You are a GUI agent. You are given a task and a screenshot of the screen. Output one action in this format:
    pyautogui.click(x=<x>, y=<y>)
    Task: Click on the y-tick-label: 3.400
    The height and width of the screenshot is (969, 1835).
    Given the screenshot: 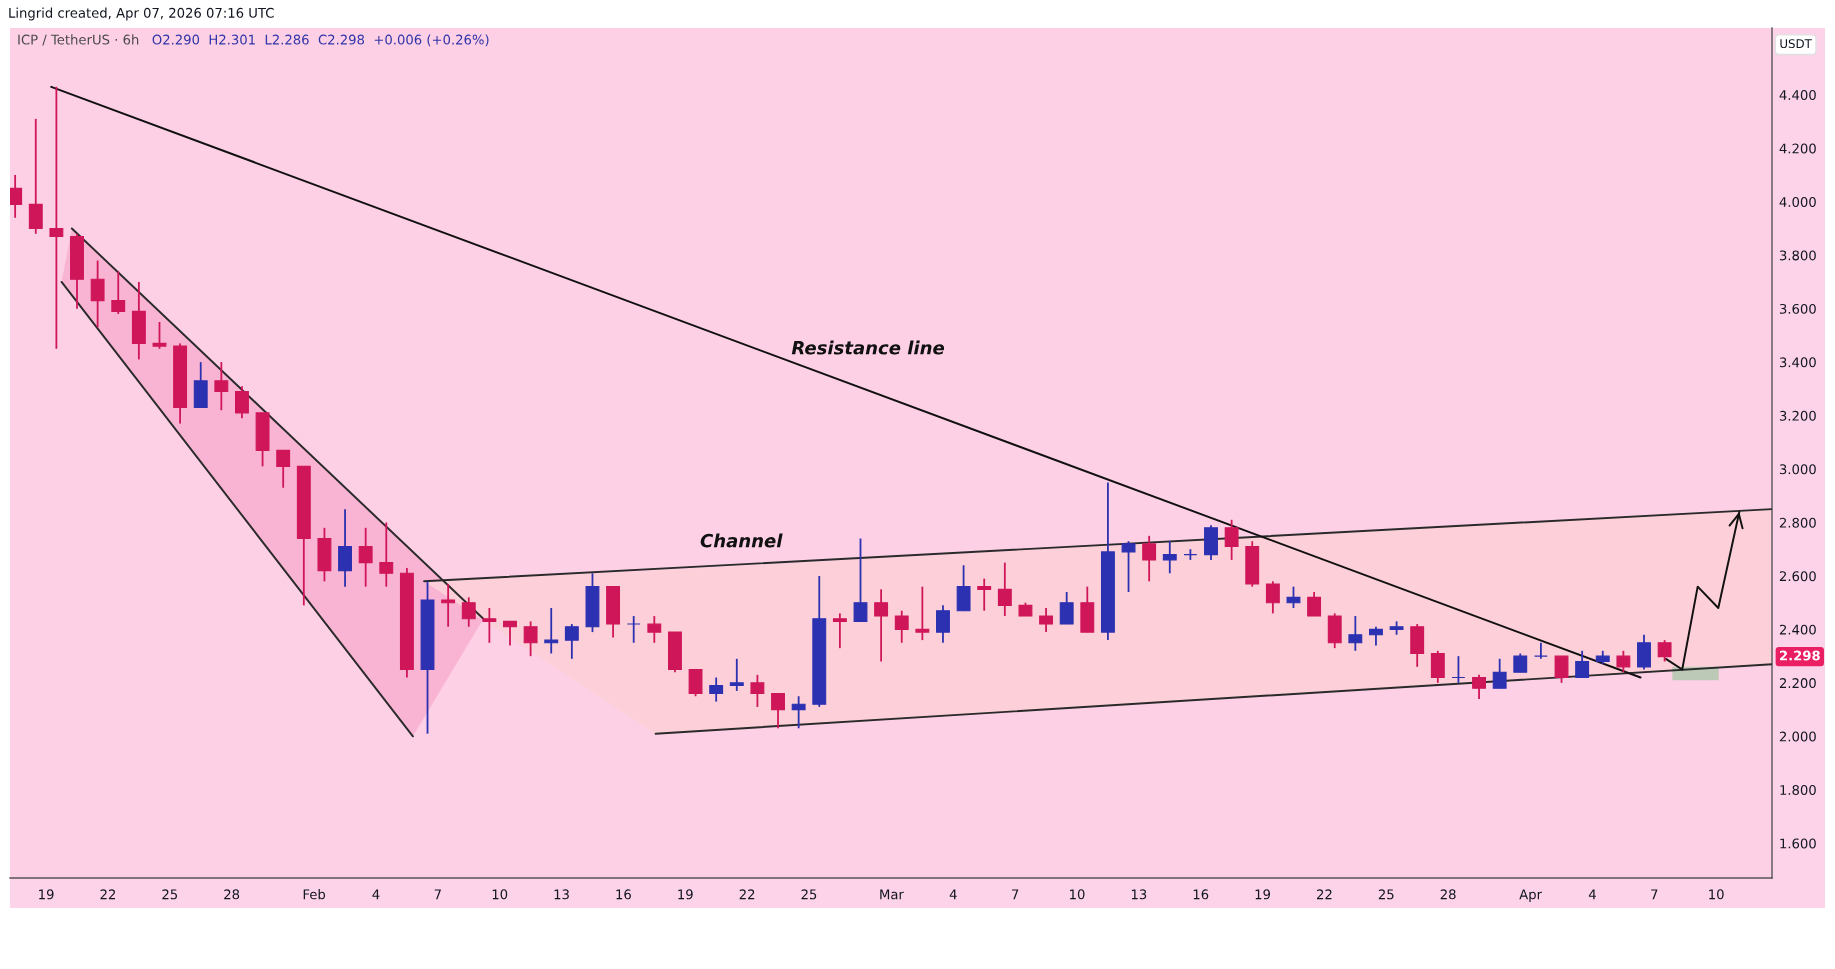 What is the action you would take?
    pyautogui.click(x=1797, y=362)
    